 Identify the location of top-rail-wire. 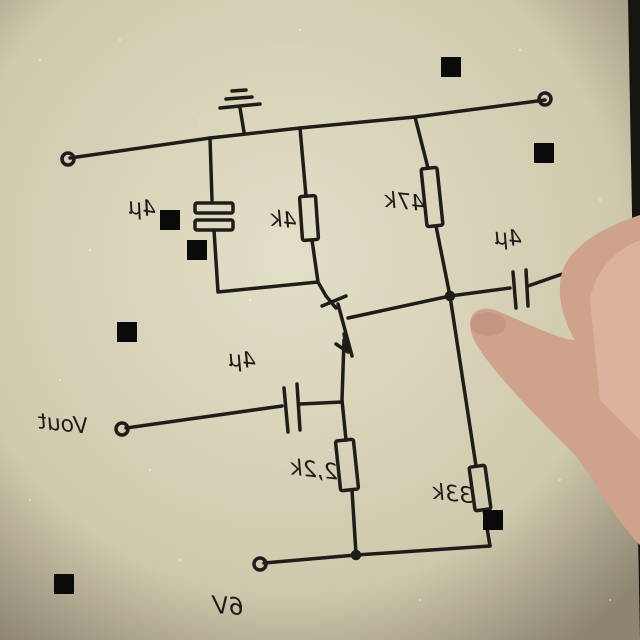
(307, 129).